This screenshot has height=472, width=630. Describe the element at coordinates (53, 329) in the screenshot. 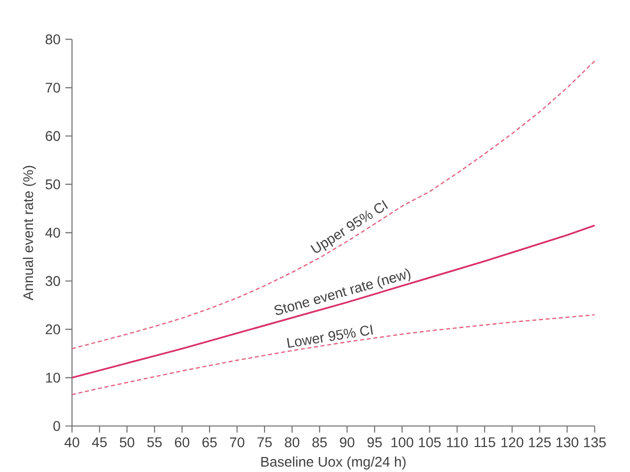

I see `y-tick-label: 20` at that location.